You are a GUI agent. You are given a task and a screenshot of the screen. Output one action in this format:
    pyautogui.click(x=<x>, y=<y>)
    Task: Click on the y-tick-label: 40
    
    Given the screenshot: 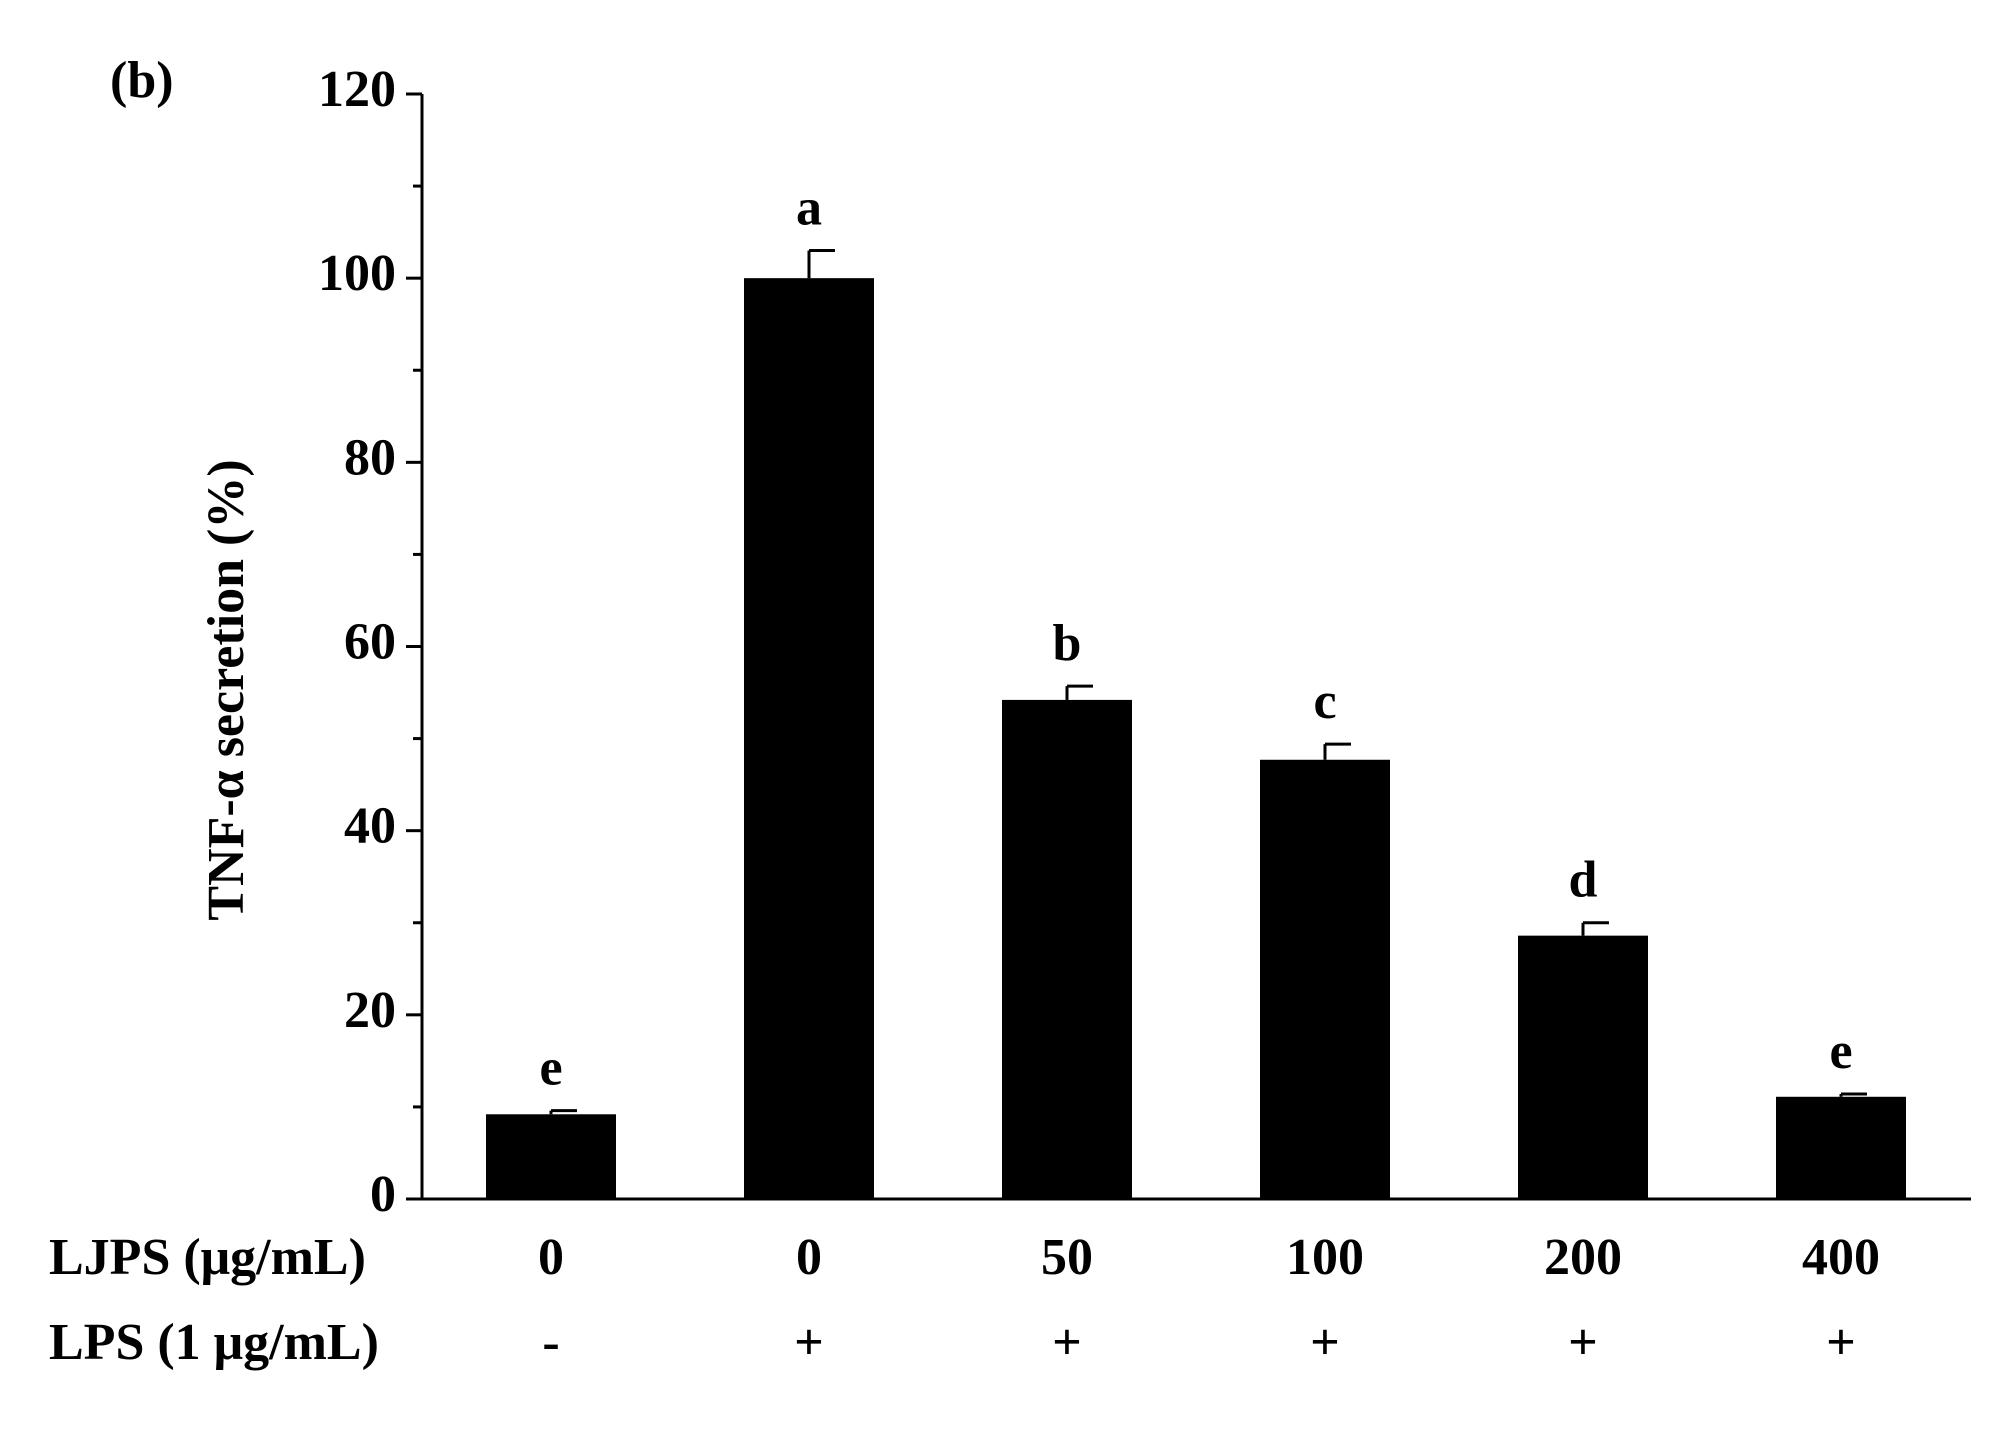 What is the action you would take?
    pyautogui.click(x=370, y=826)
    